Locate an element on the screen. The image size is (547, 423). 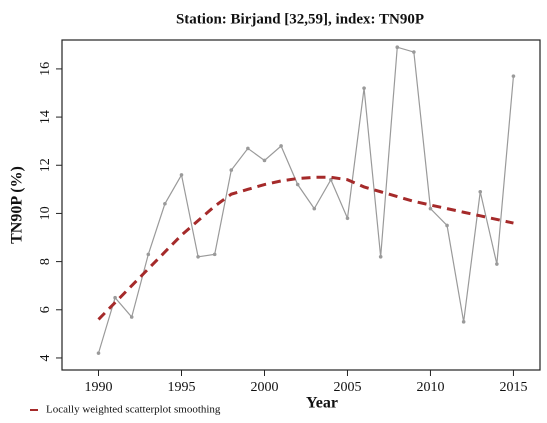
y-tick-label: 4 is located at coordinates (45, 357).